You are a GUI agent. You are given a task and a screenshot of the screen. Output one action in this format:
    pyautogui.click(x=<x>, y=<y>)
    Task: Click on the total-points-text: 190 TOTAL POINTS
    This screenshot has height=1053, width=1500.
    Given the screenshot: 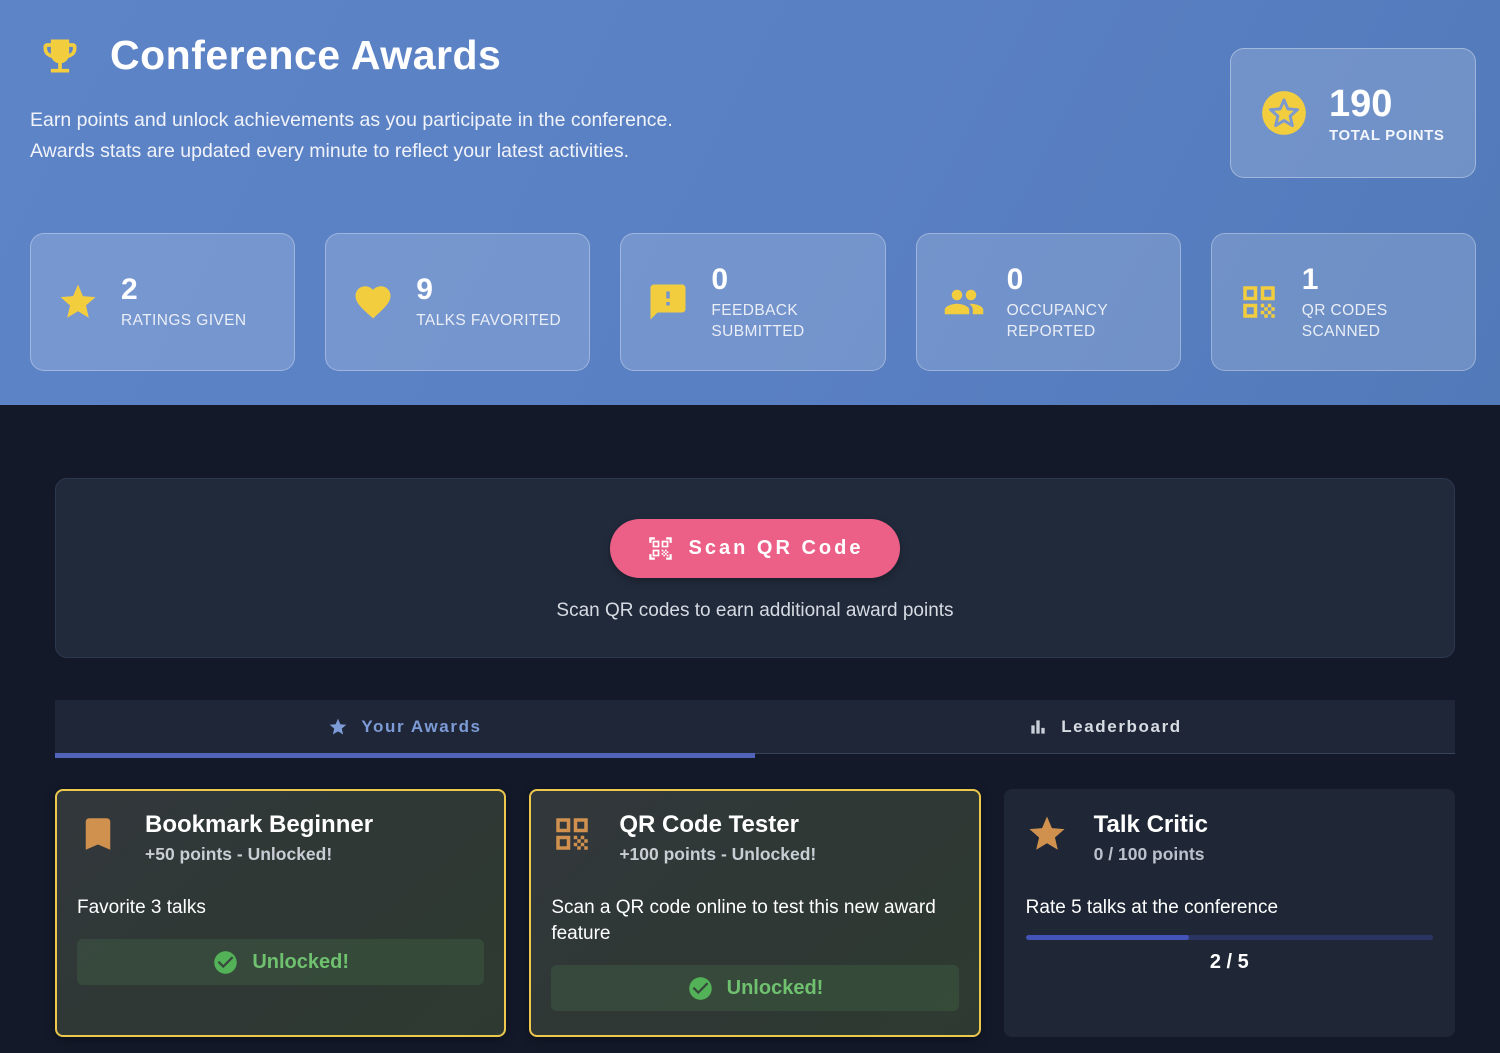 What is the action you would take?
    pyautogui.click(x=1387, y=113)
    